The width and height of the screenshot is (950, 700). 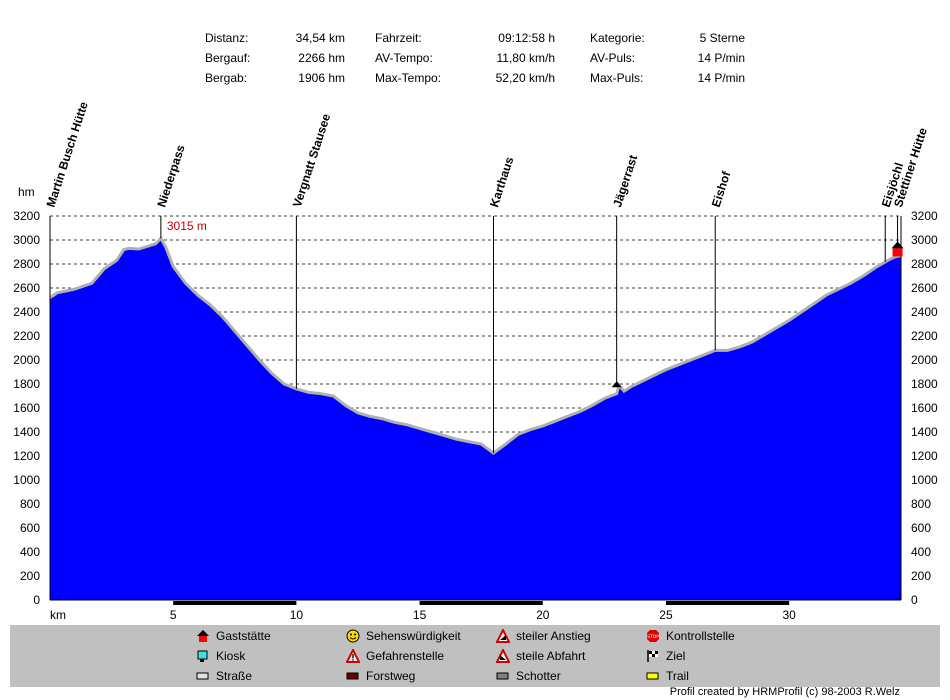 I want to click on y-tick-label-right: 2000, so click(x=924, y=360).